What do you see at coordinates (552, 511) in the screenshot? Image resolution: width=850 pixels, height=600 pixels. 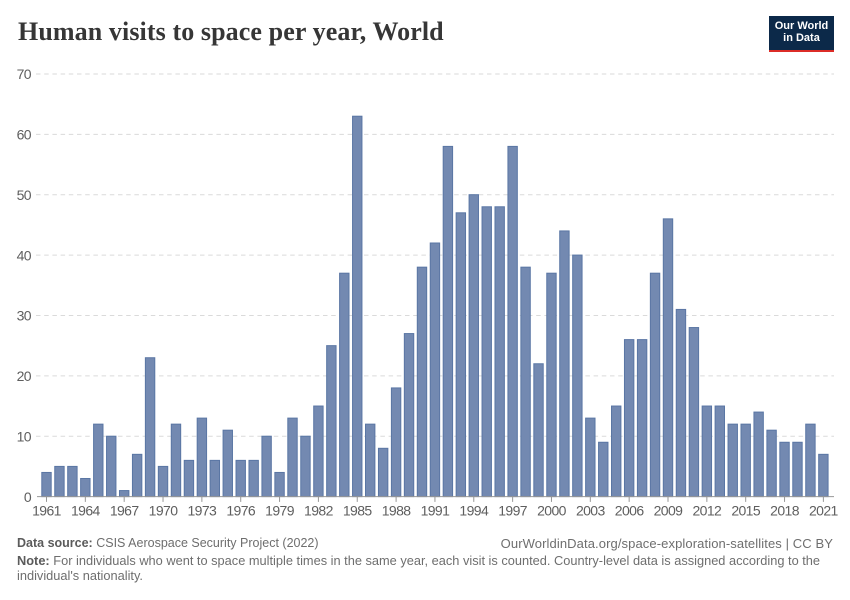 I see `svg-text: 2000` at bounding box center [552, 511].